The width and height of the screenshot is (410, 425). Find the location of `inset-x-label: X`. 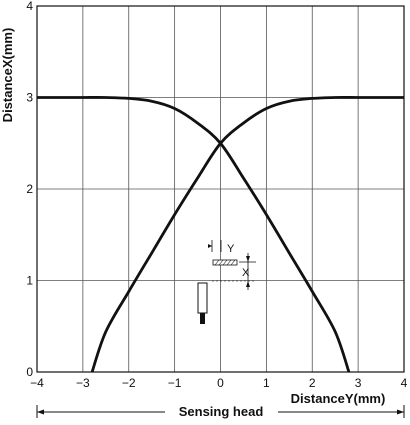

inset-x-label: X is located at coordinates (246, 273).